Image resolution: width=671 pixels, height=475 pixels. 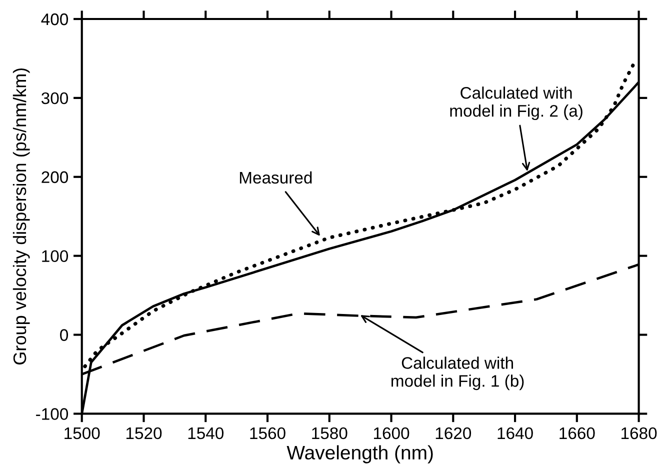 I want to click on x-tick-label: 1660, so click(x=577, y=433).